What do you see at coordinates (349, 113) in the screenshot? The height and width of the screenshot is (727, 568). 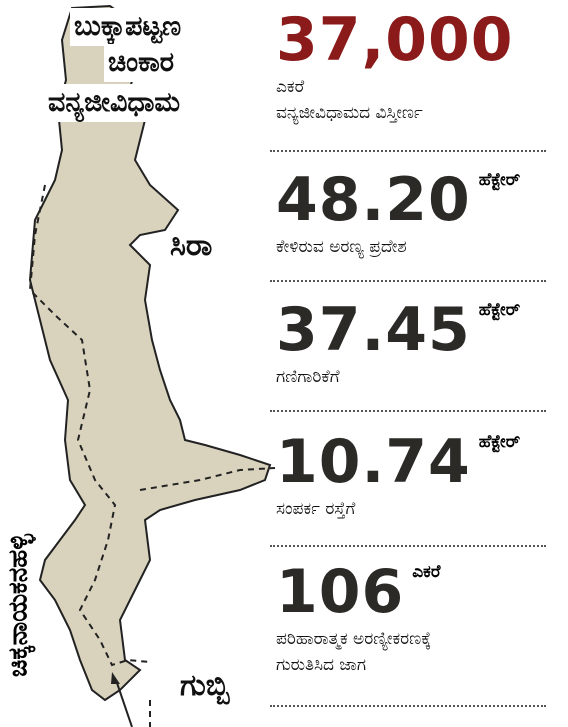 I see `stat-description: ವನ್ಯಜೀವಿಧಾಮದ ವಿಸ್ತೀರ್ಣ` at bounding box center [349, 113].